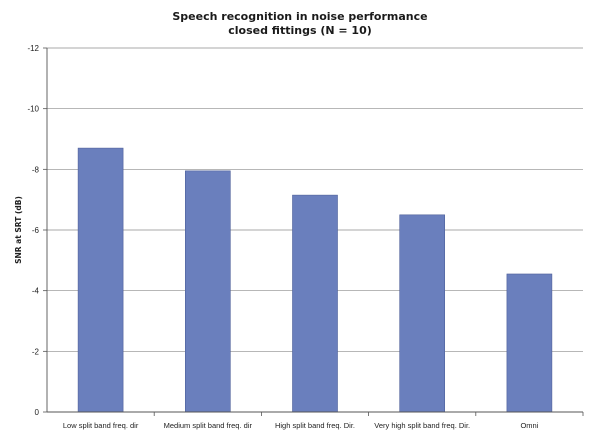  Describe the element at coordinates (315, 425) in the screenshot. I see `x-category-label: High split band freq. Dir.` at that location.